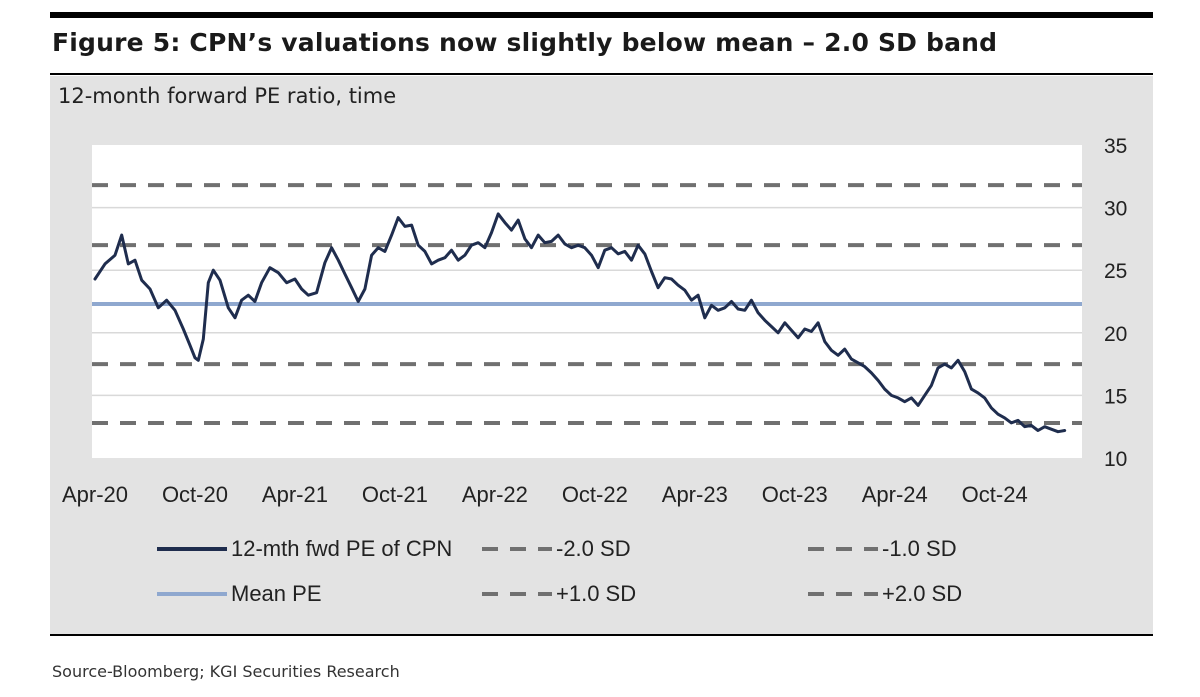  I want to click on y-axis-ticks: 10 15 20 25 30 35, so click(1115, 303).